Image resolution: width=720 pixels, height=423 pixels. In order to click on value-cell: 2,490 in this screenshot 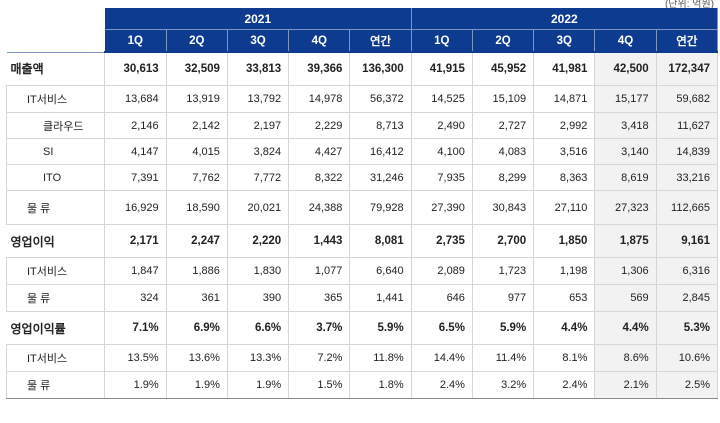, I will do `click(442, 125)`.